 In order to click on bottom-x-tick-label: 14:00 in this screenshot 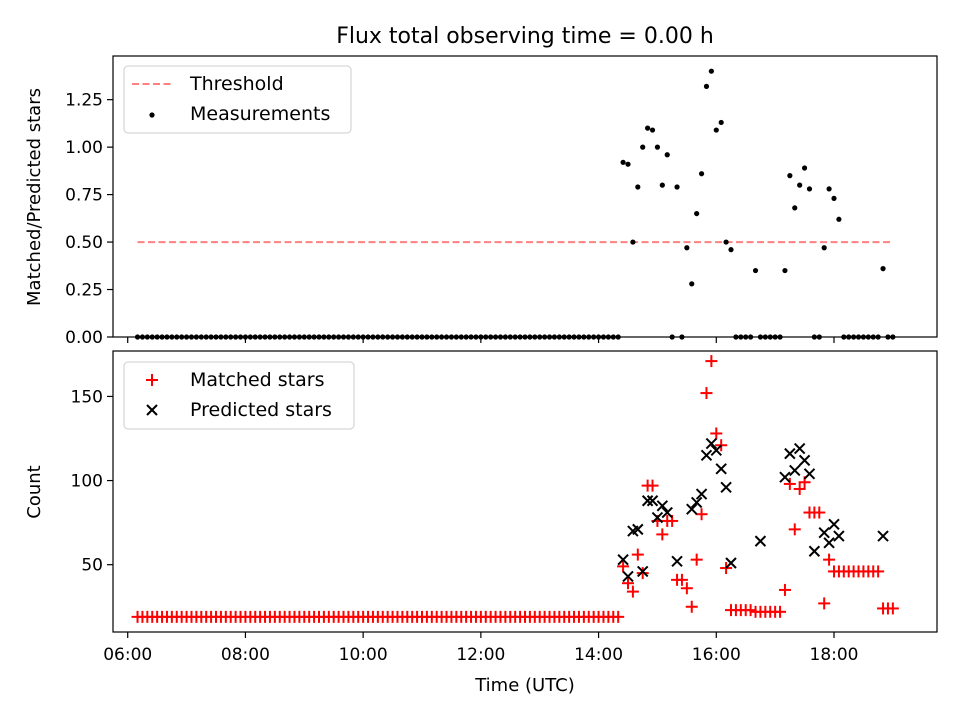, I will do `click(598, 655)`.